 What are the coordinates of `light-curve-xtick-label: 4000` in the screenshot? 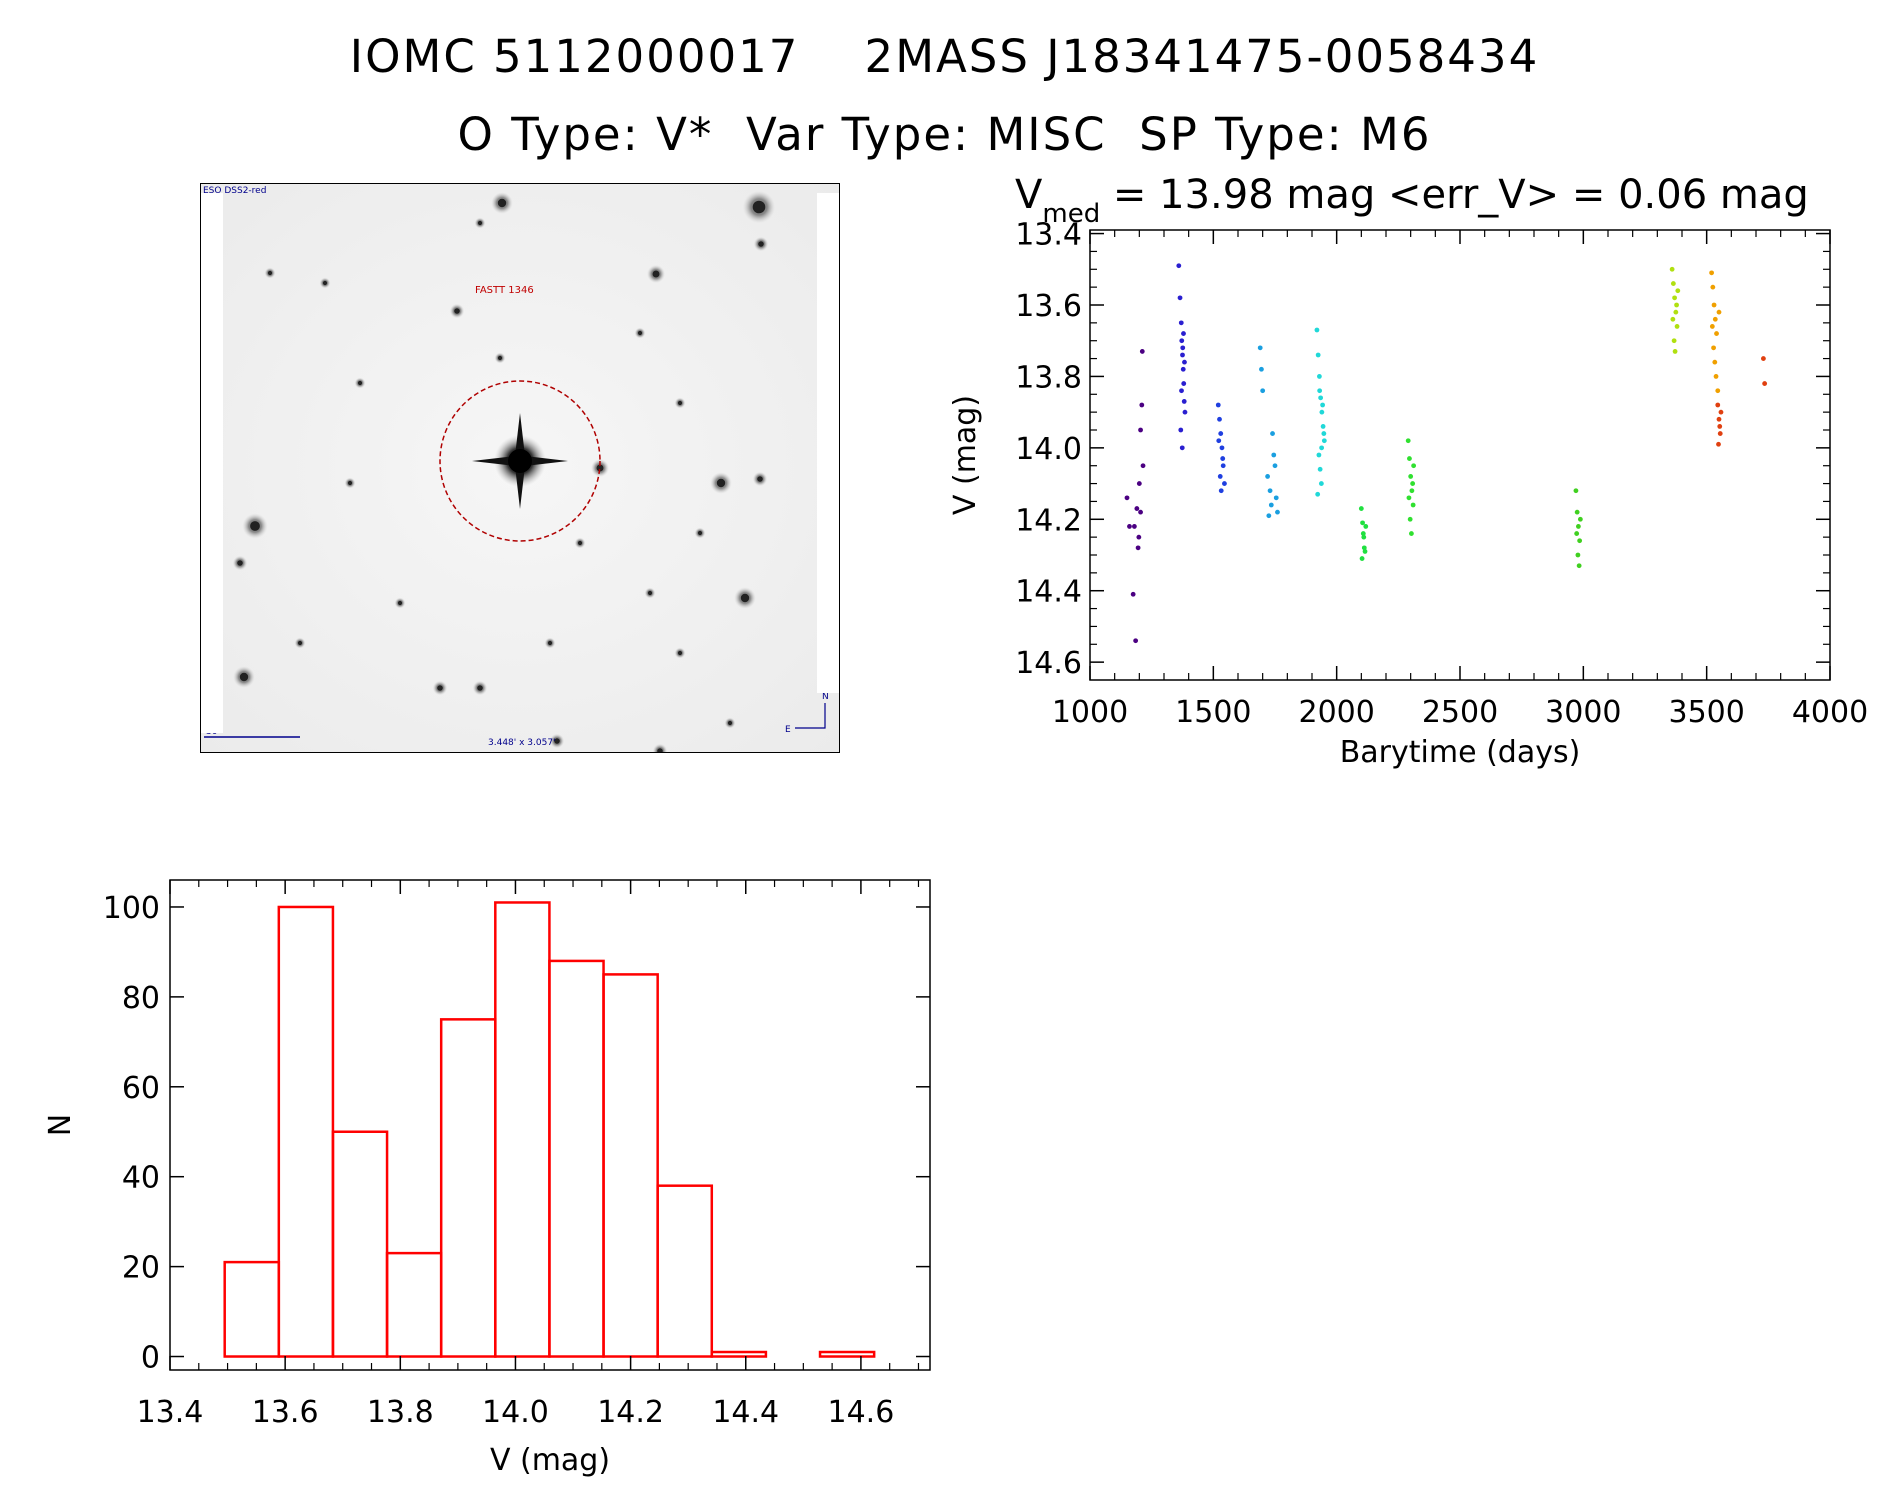 It's located at (1830, 712).